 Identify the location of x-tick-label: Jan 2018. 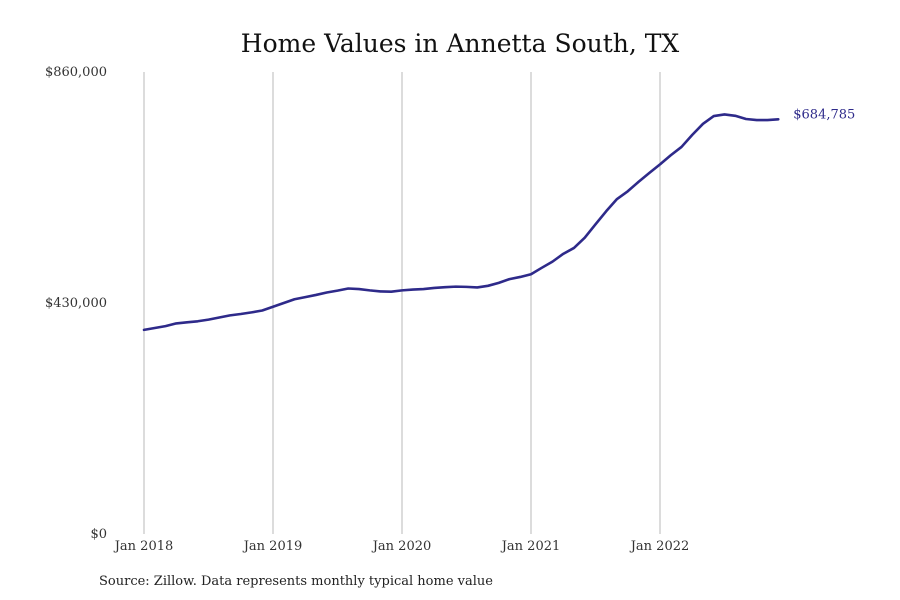
(143, 546).